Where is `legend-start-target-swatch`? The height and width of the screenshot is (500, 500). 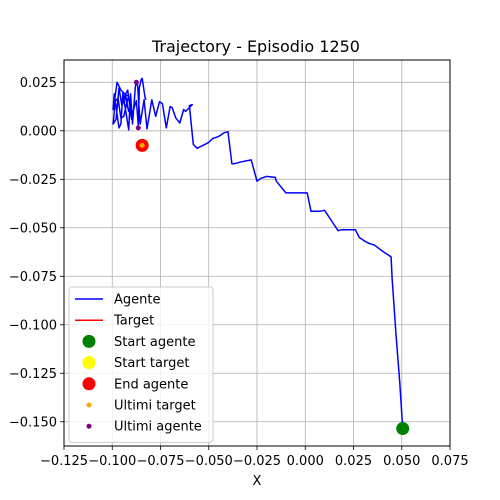 legend-start-target-swatch is located at coordinates (89, 363).